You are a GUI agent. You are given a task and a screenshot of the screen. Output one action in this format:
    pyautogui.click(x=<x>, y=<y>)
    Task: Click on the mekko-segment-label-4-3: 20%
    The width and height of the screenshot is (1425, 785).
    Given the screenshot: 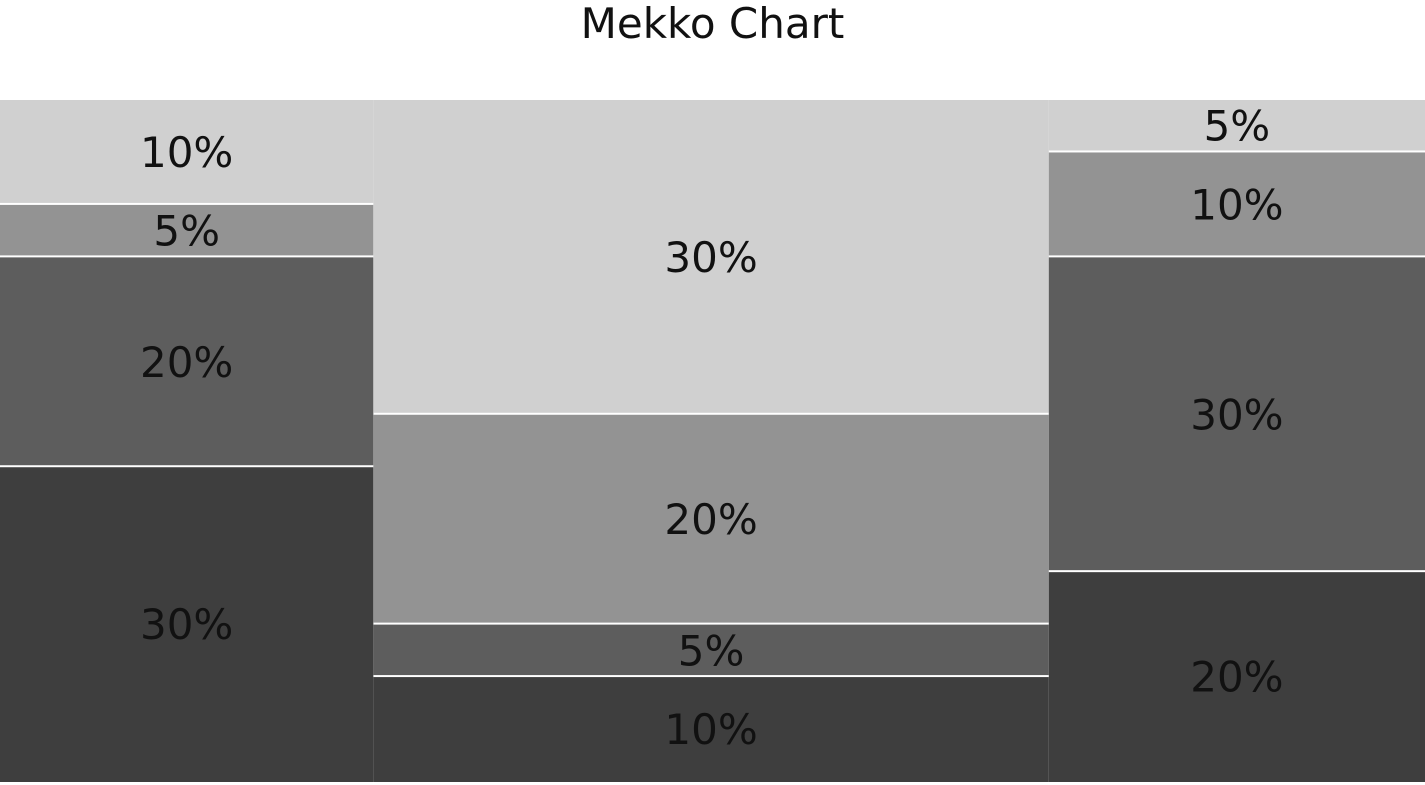 What is the action you would take?
    pyautogui.click(x=1236, y=677)
    